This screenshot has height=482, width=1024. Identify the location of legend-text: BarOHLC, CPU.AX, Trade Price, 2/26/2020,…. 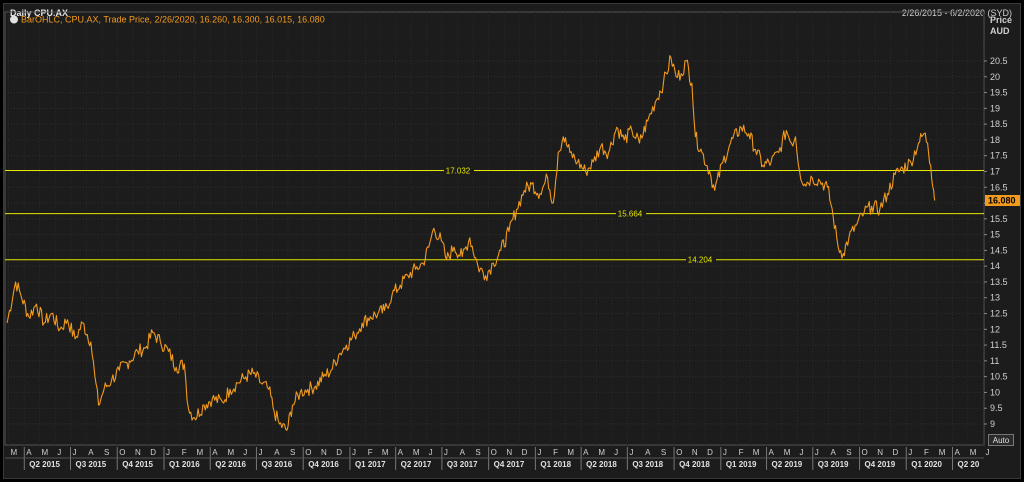
(173, 20).